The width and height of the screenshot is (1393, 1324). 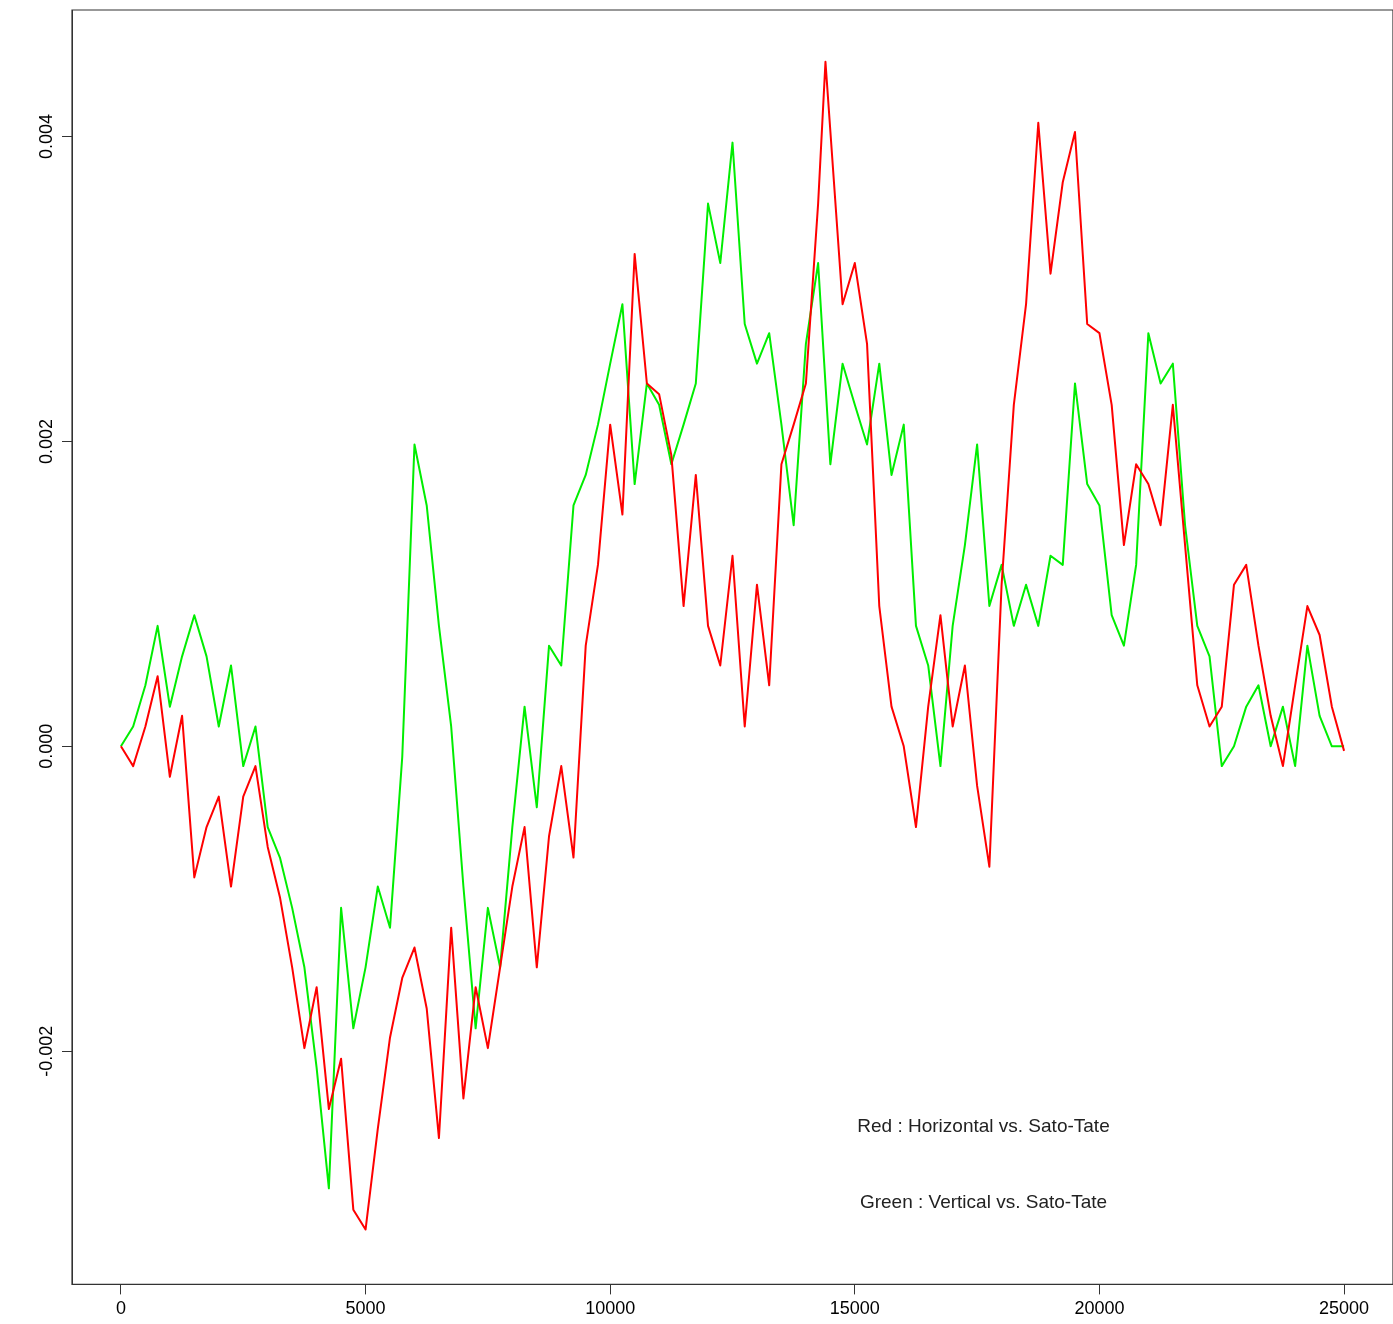 I want to click on x-tick-label: 20000, so click(x=1099, y=1308).